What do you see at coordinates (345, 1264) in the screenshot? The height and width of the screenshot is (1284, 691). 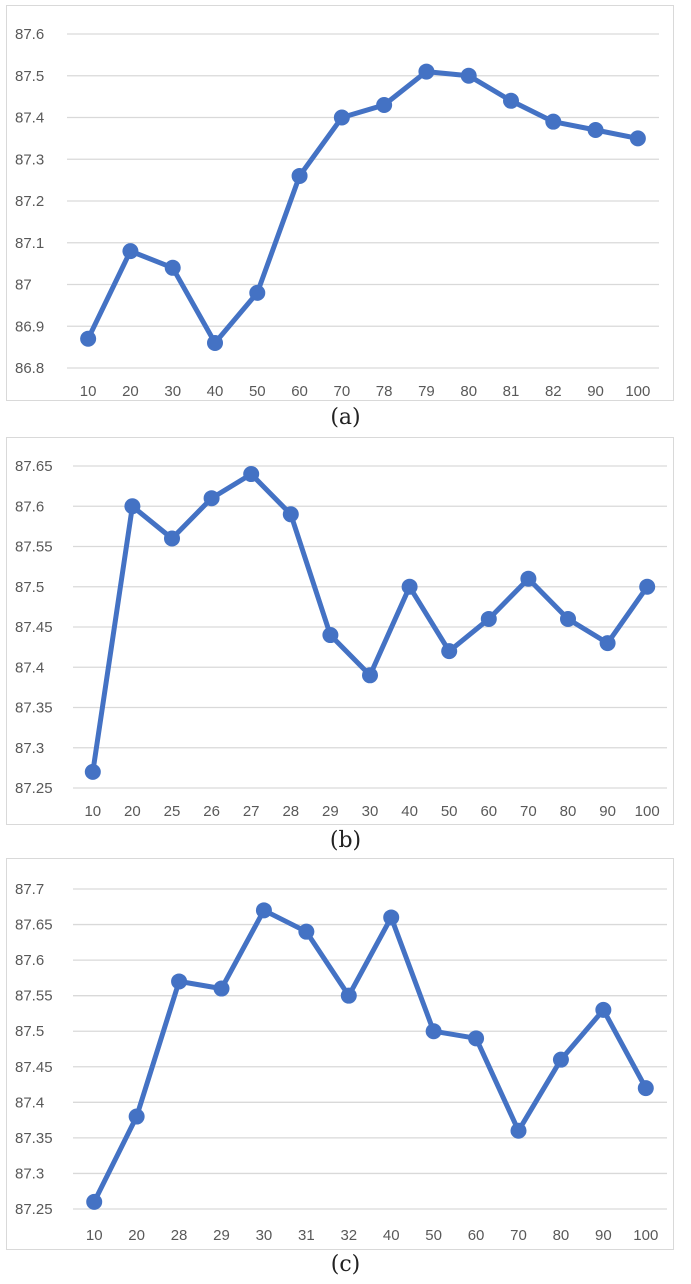 I see `caption-c: (c)` at bounding box center [345, 1264].